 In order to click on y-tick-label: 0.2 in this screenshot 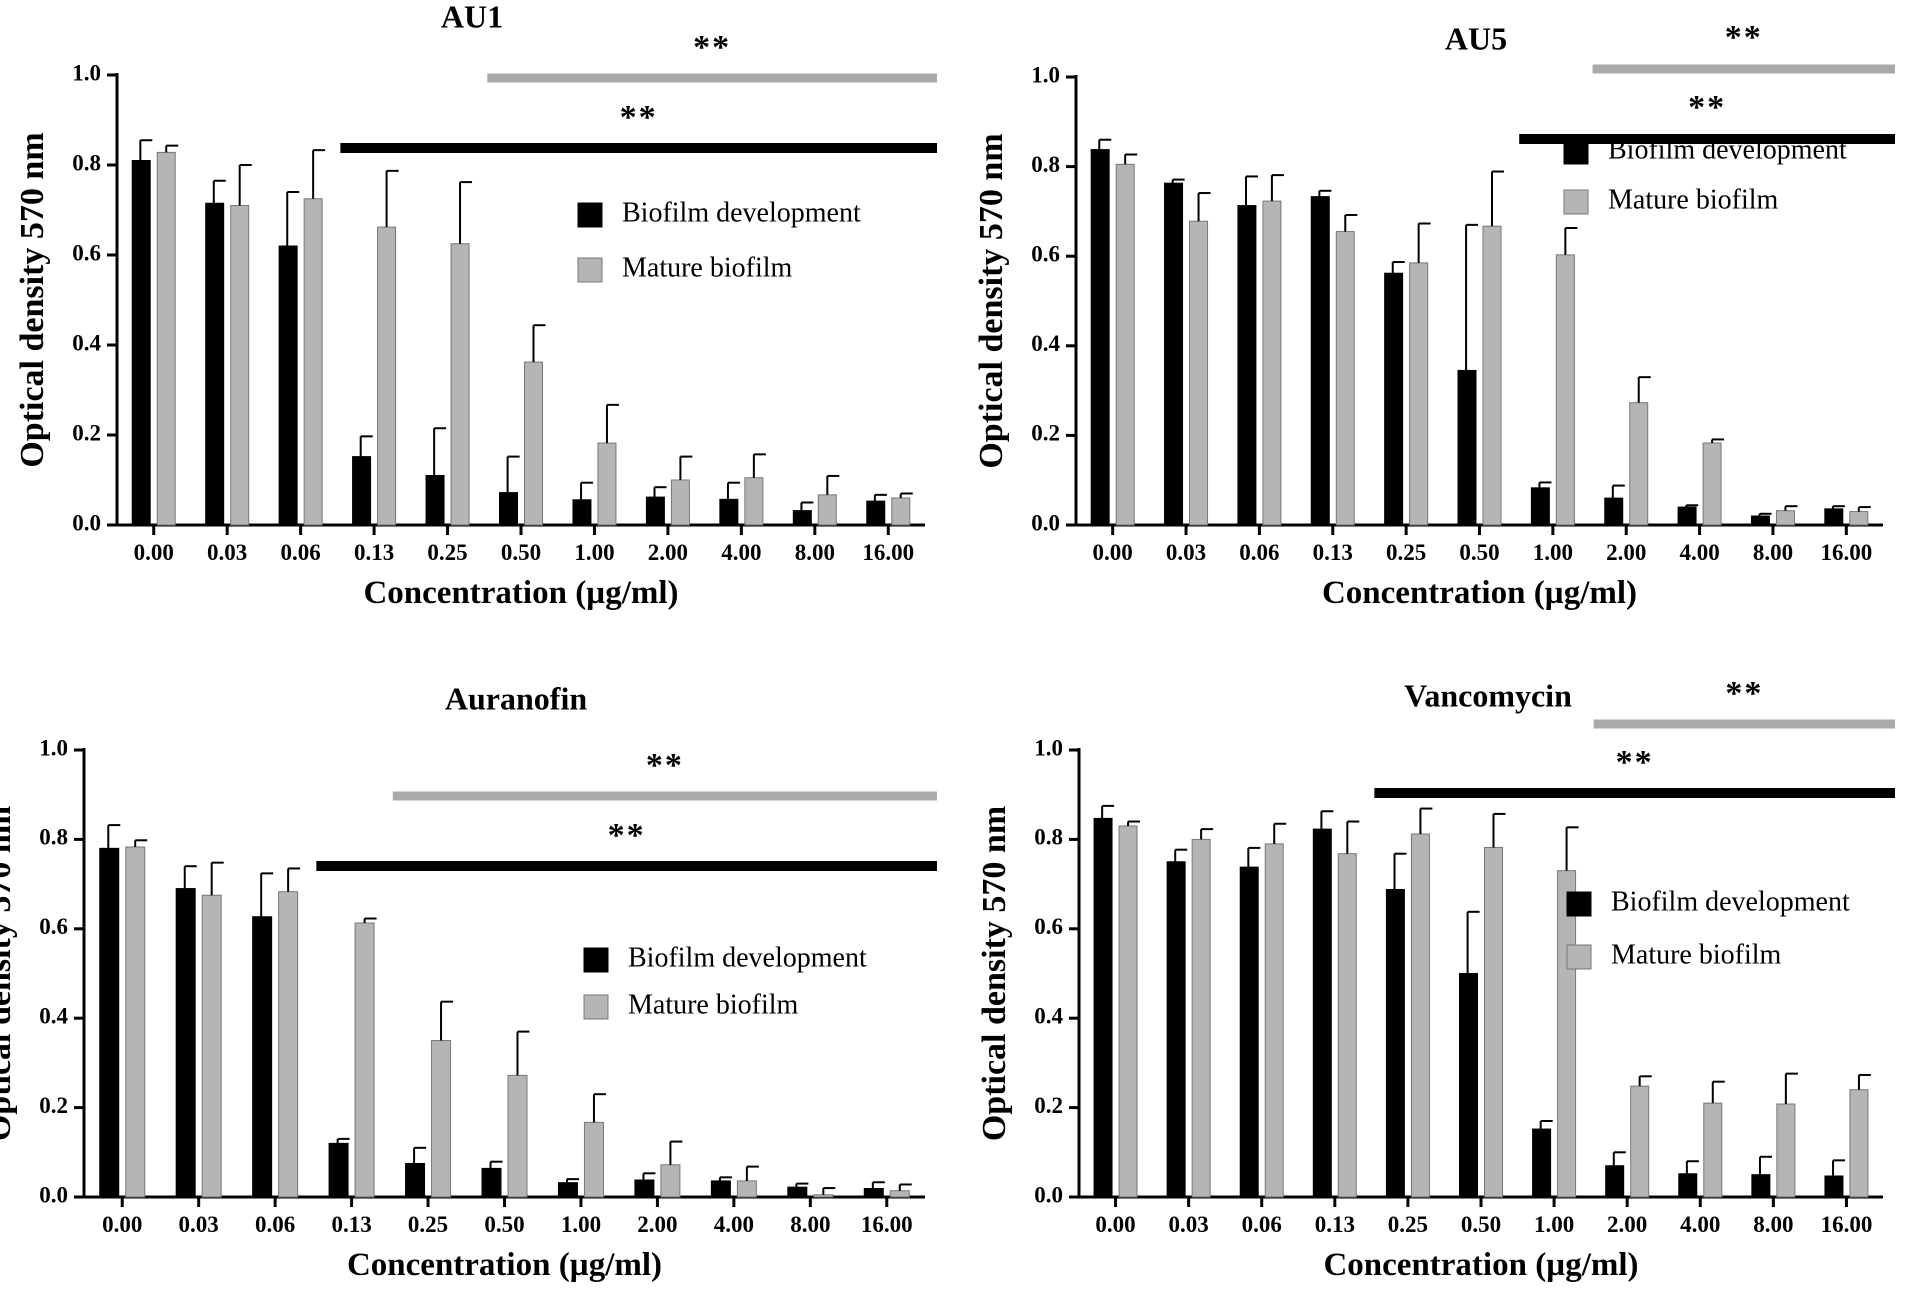, I will do `click(53, 1105)`.